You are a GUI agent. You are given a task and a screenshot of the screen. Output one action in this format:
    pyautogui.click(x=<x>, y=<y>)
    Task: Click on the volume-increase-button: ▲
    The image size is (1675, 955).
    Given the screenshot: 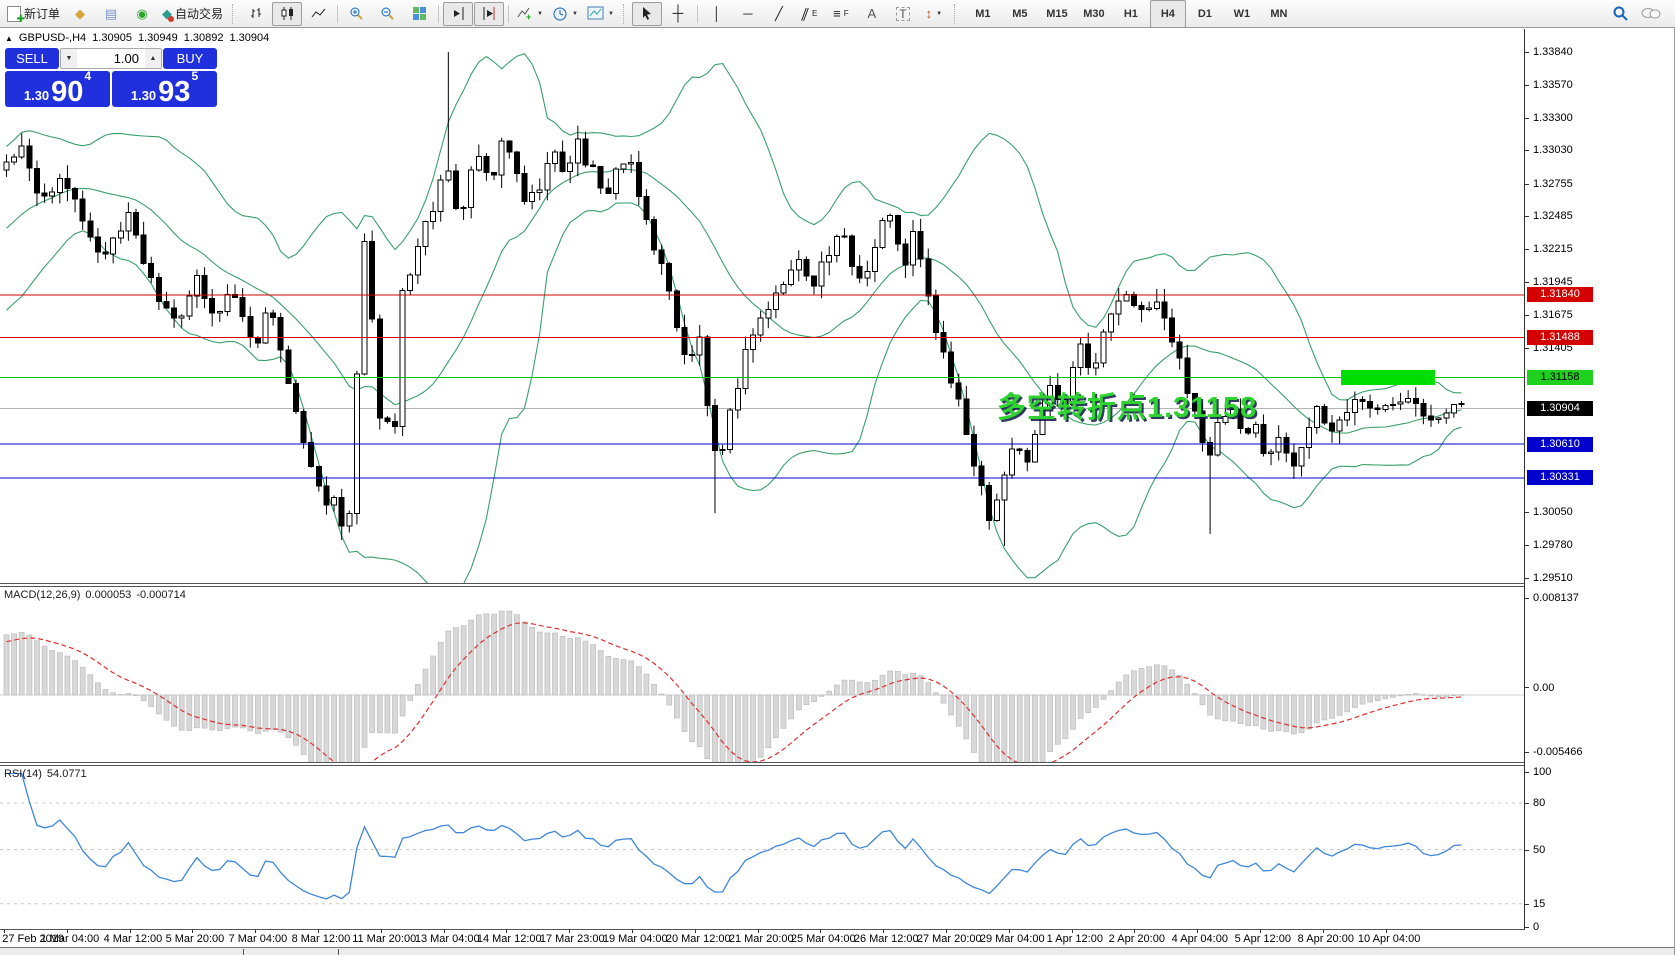 What is the action you would take?
    pyautogui.click(x=153, y=58)
    